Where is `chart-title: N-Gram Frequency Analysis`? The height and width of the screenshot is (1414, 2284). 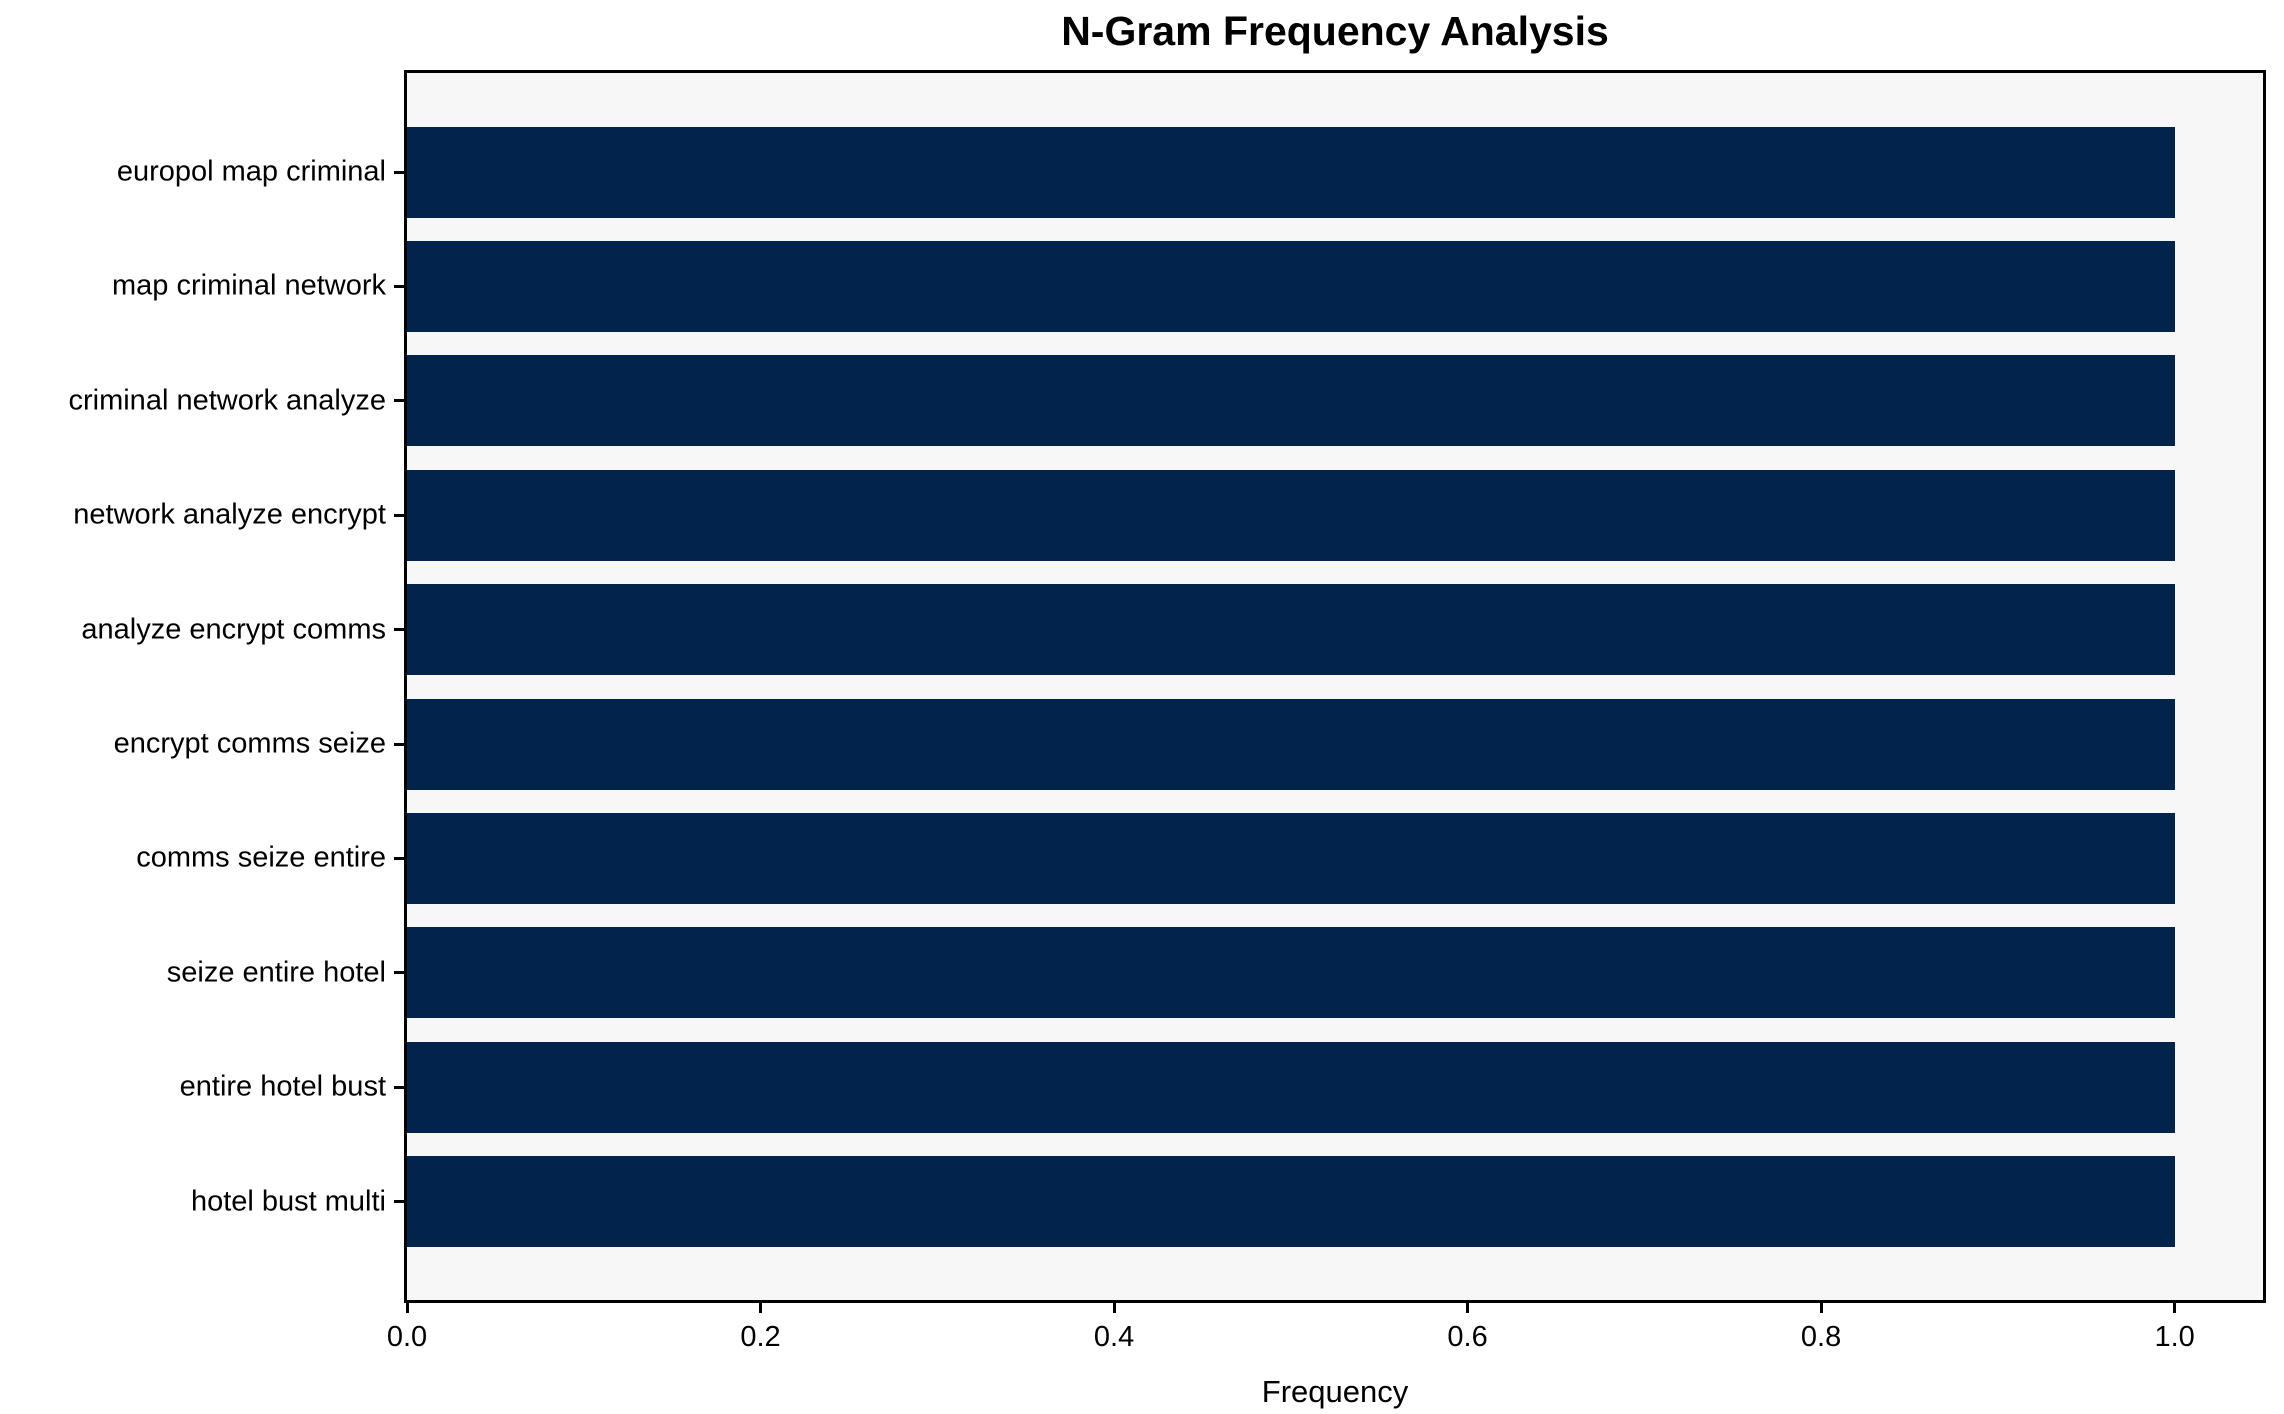 chart-title: N-Gram Frequency Analysis is located at coordinates (1335, 31).